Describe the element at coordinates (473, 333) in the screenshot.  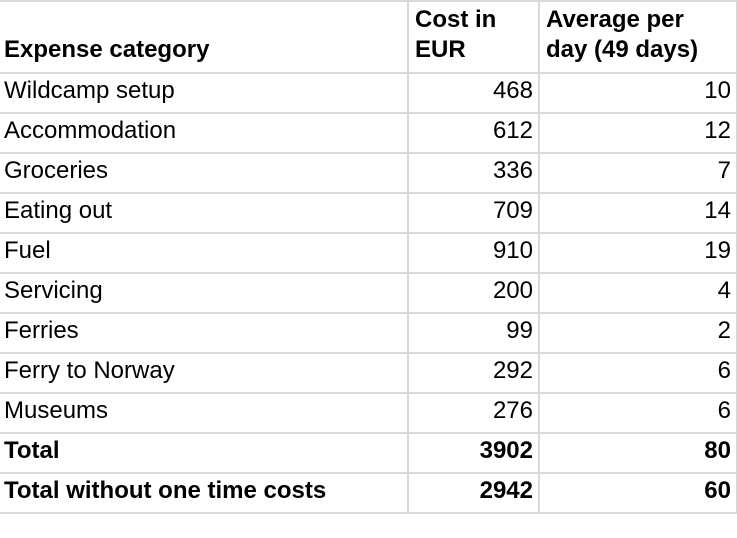
I see `cell-cost-eur: 99` at that location.